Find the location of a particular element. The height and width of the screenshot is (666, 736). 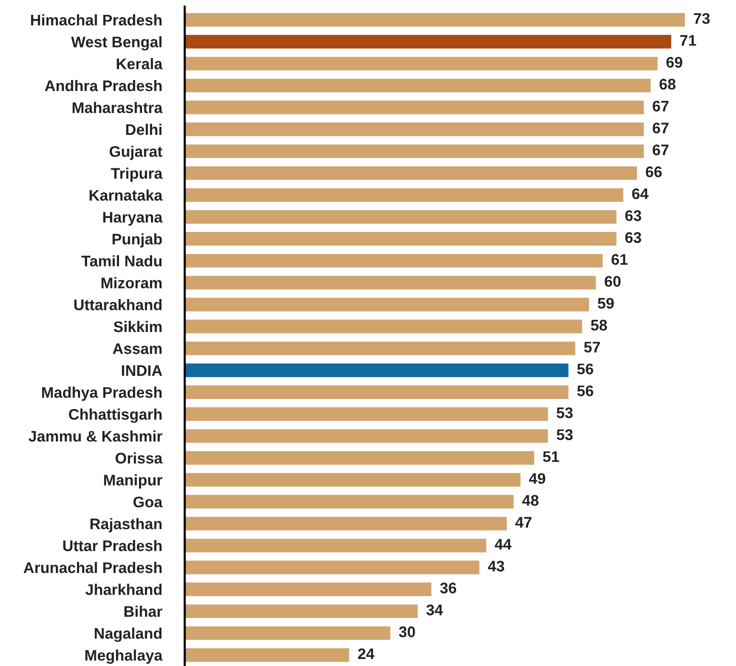

data-label: 64 is located at coordinates (640, 194).